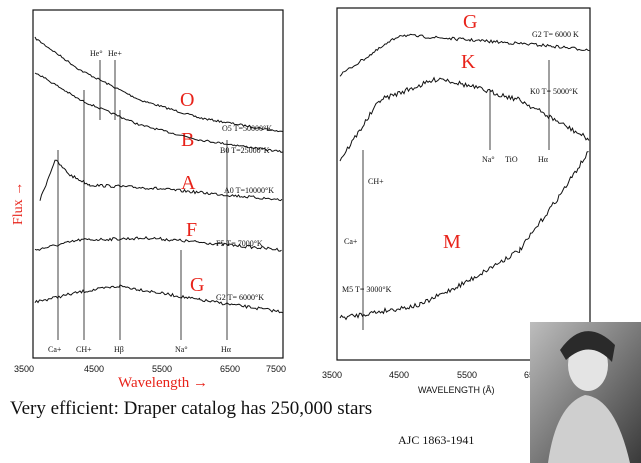  I want to click on x-tick-label: 65, so click(529, 375).